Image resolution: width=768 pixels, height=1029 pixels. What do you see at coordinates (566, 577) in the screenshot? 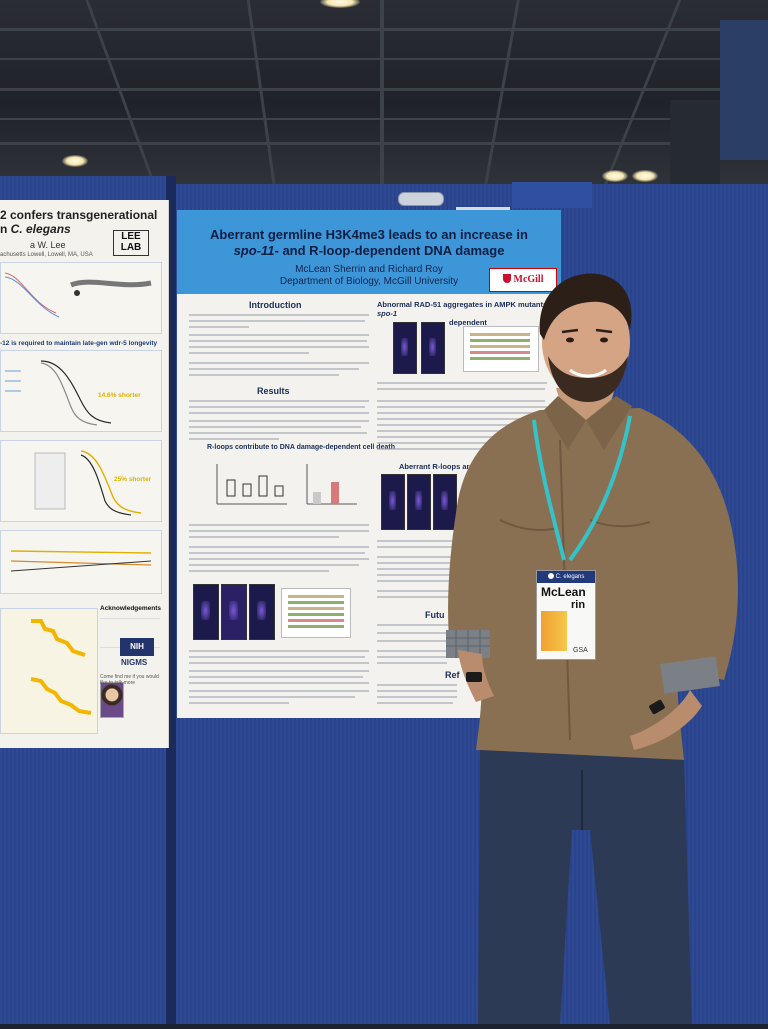
I see `badge-org: C. elegans` at bounding box center [566, 577].